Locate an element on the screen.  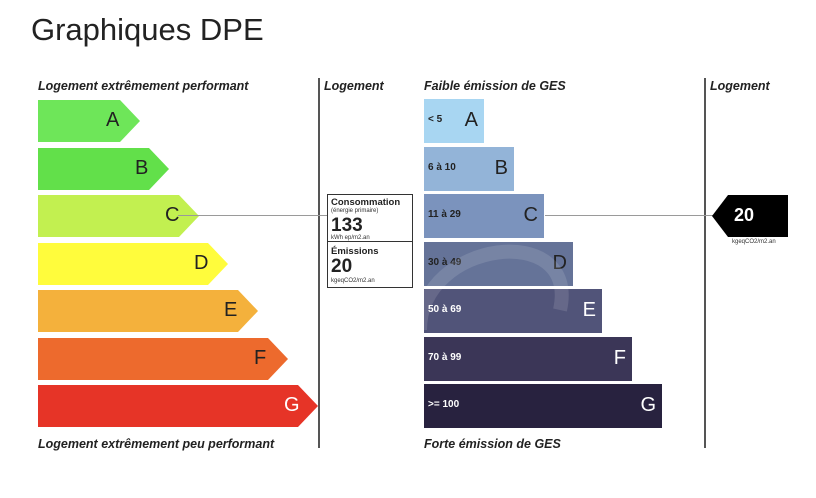
ges-bar-letter: C is located at coordinates (530, 215).